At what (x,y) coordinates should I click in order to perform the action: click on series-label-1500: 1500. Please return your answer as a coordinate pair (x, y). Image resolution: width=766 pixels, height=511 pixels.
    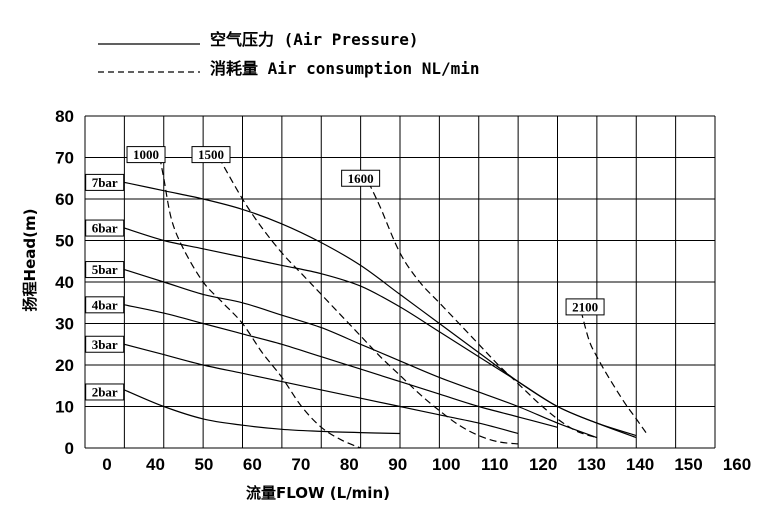
    Looking at the image, I should click on (211, 155).